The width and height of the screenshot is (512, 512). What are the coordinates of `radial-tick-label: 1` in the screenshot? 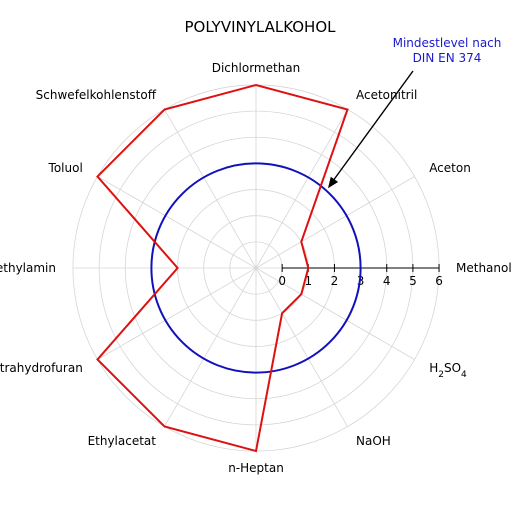 It's located at (308, 281).